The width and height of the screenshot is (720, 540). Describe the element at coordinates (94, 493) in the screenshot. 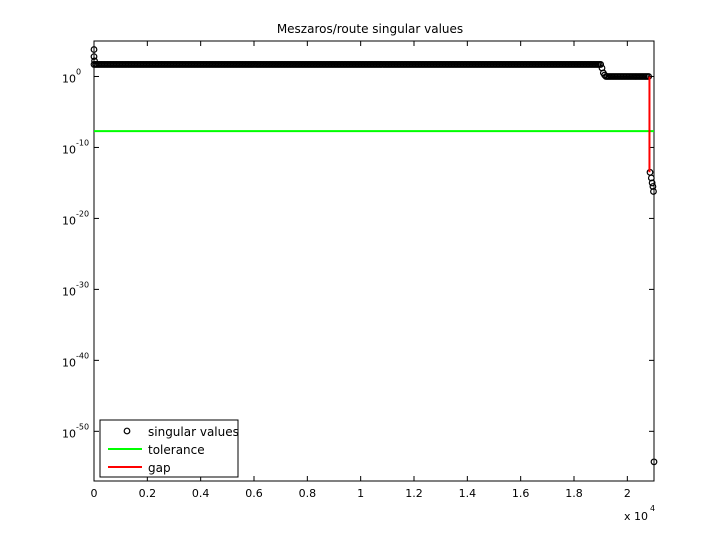

I see `x-tick-label: 0` at that location.